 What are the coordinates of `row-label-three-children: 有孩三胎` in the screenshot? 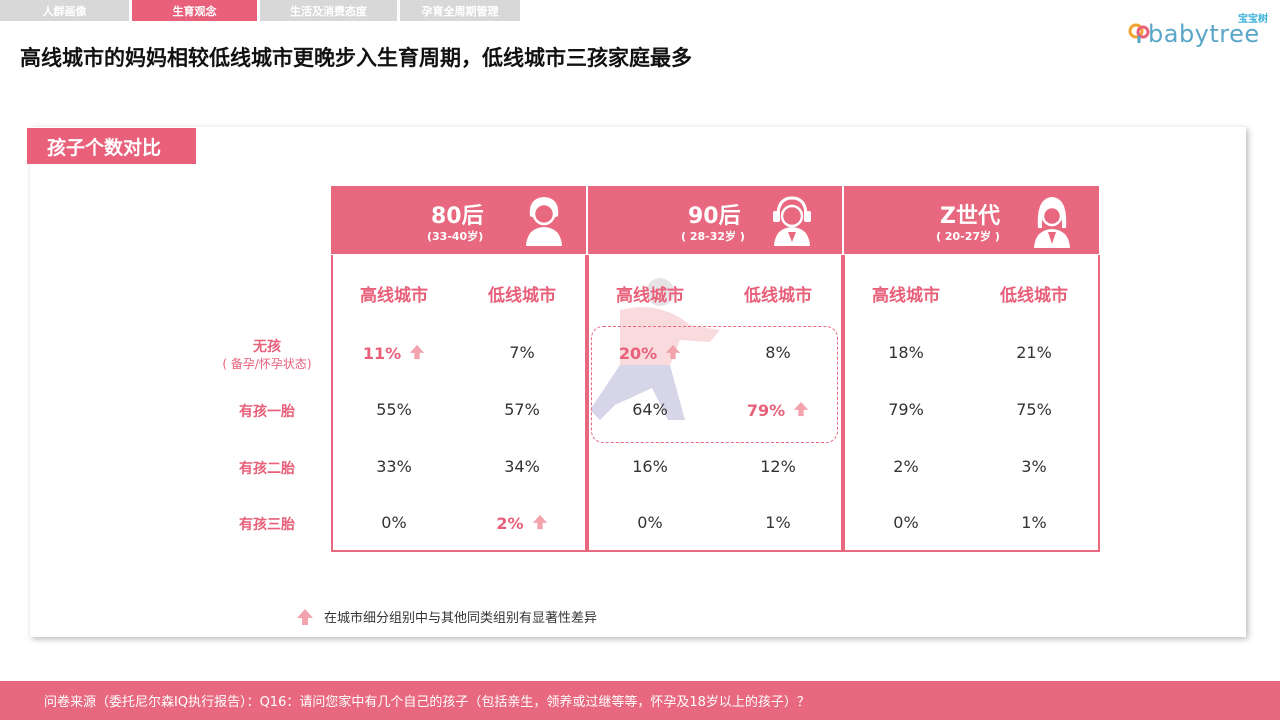 It's located at (267, 525).